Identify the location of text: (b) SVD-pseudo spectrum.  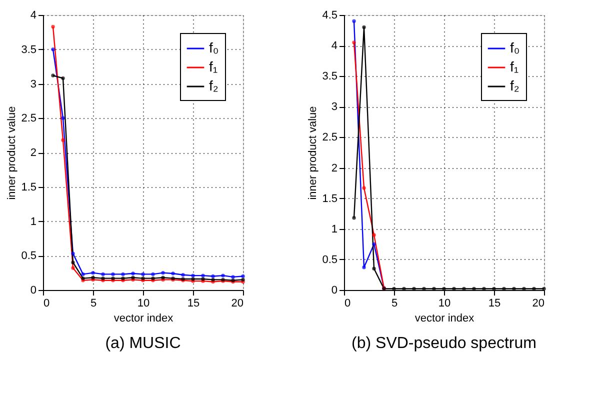
(444, 343).